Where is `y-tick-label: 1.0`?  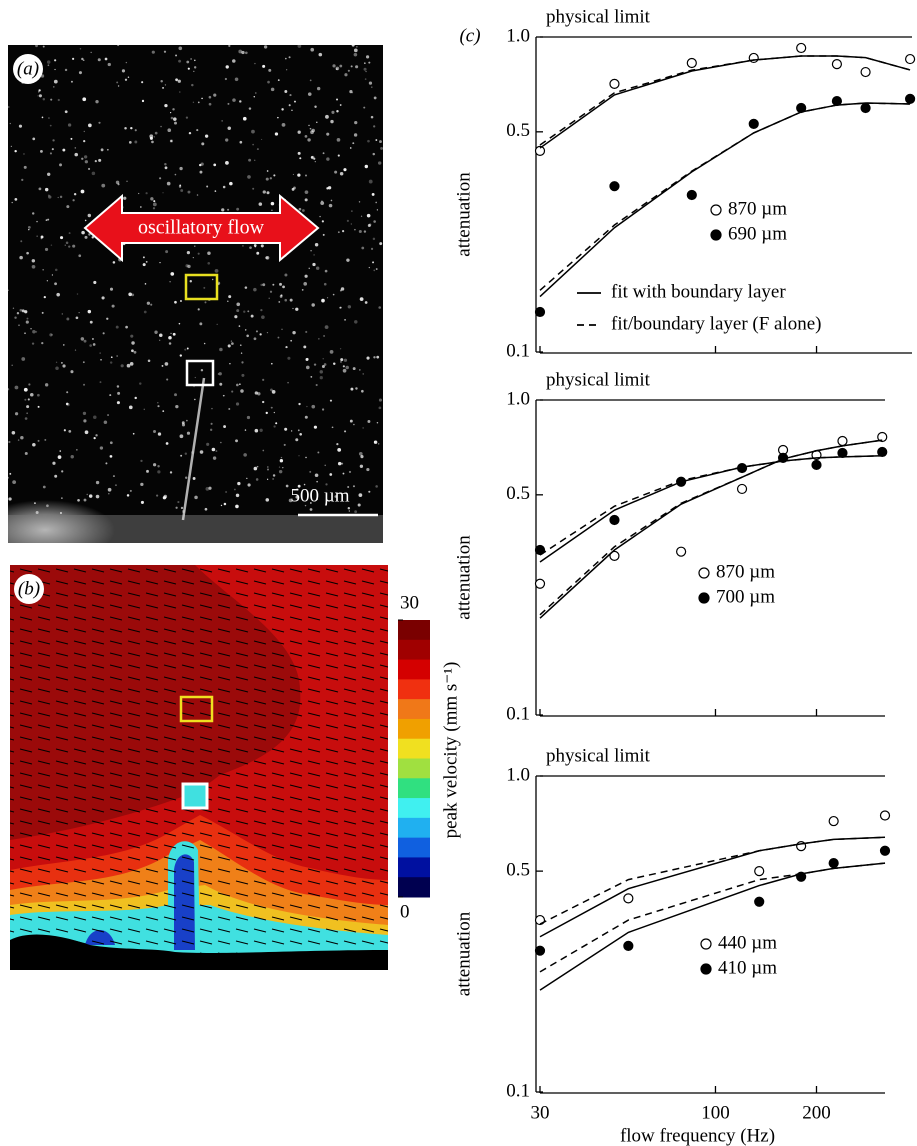 y-tick-label: 1.0 is located at coordinates (518, 398).